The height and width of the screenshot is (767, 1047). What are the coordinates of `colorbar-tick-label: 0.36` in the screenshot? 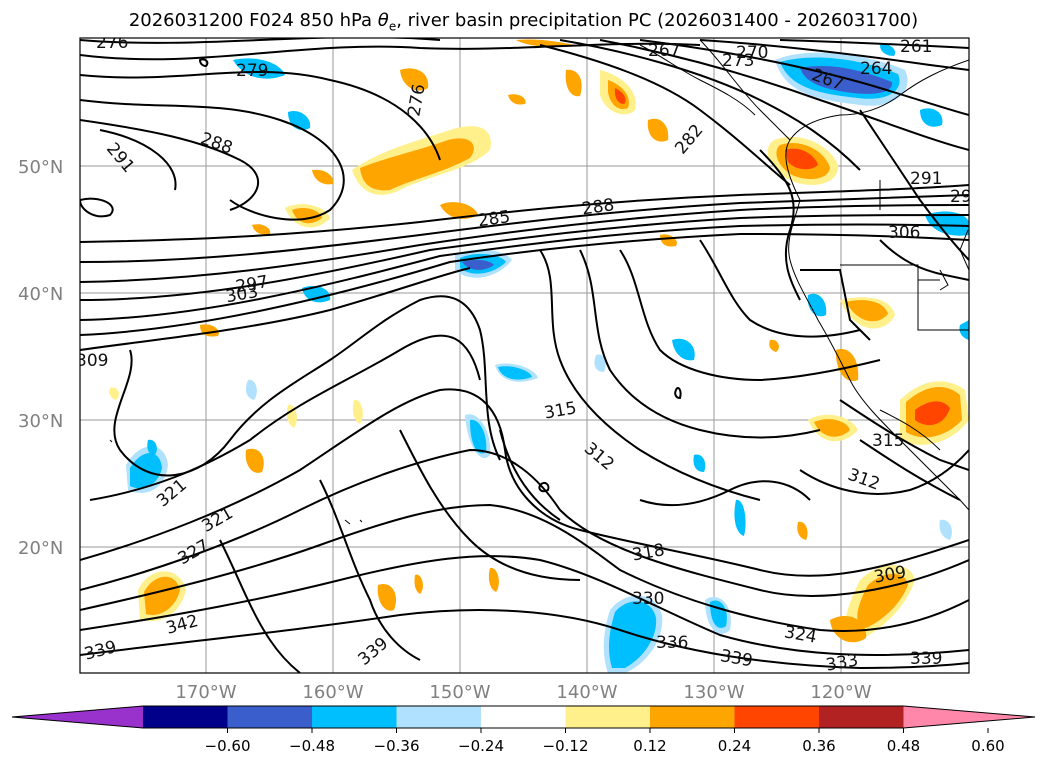 It's located at (818, 746).